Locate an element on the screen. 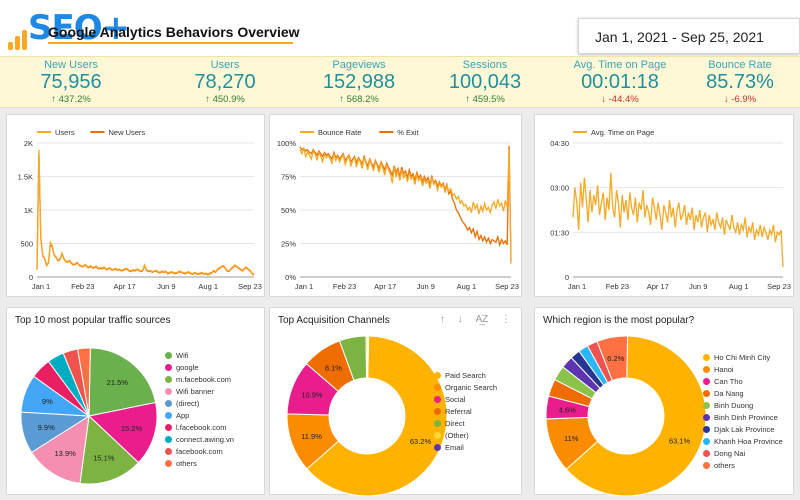  arrow-down-icon: ↓ is located at coordinates (460, 319).